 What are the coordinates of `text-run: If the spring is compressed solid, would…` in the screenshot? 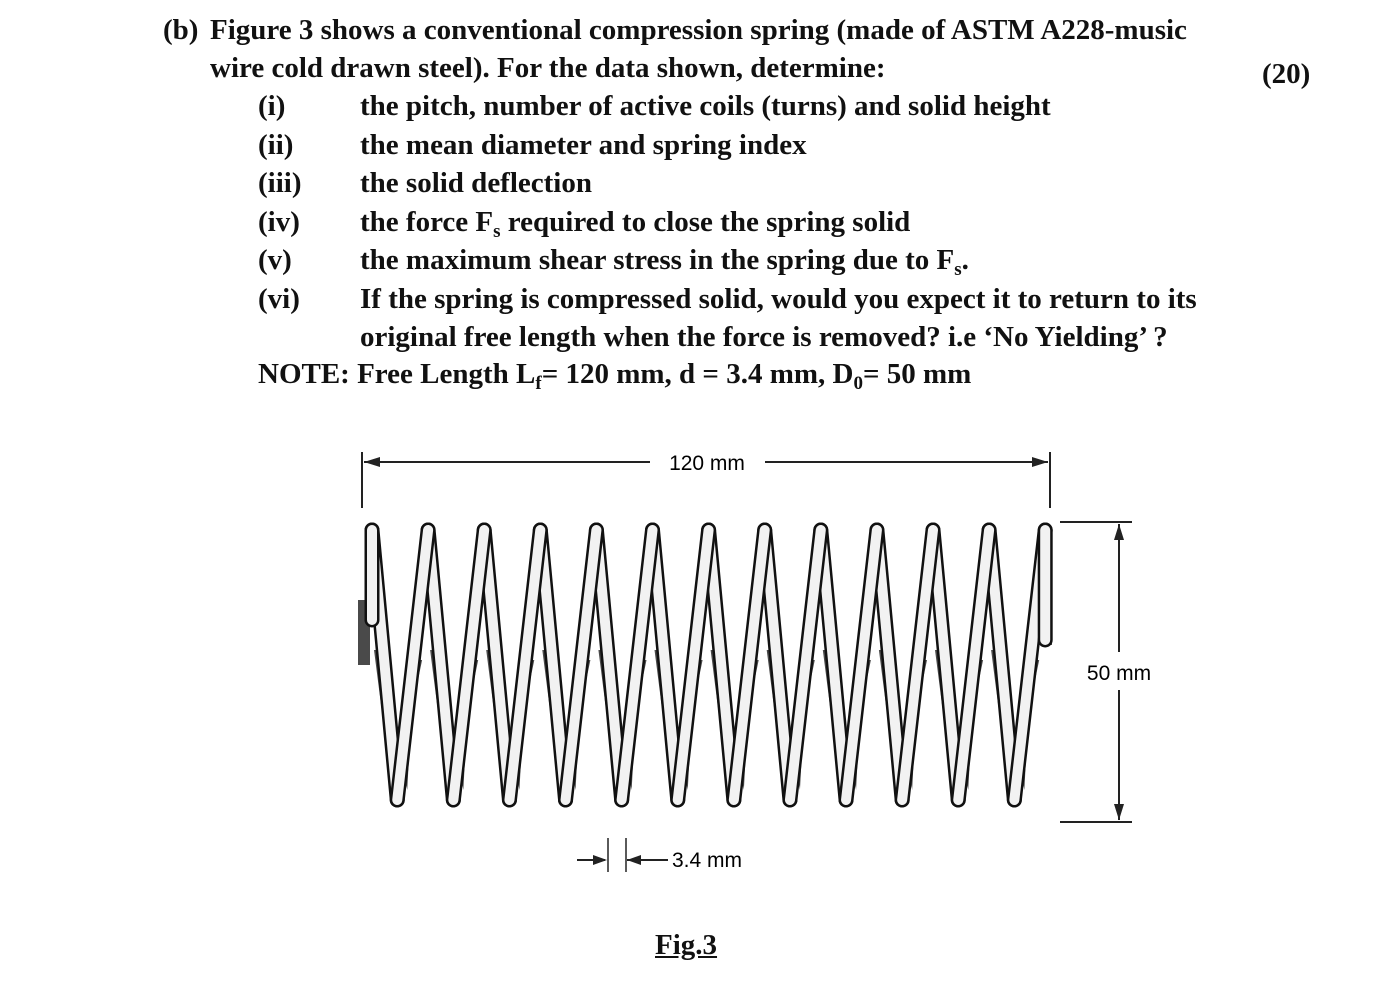 It's located at (778, 298).